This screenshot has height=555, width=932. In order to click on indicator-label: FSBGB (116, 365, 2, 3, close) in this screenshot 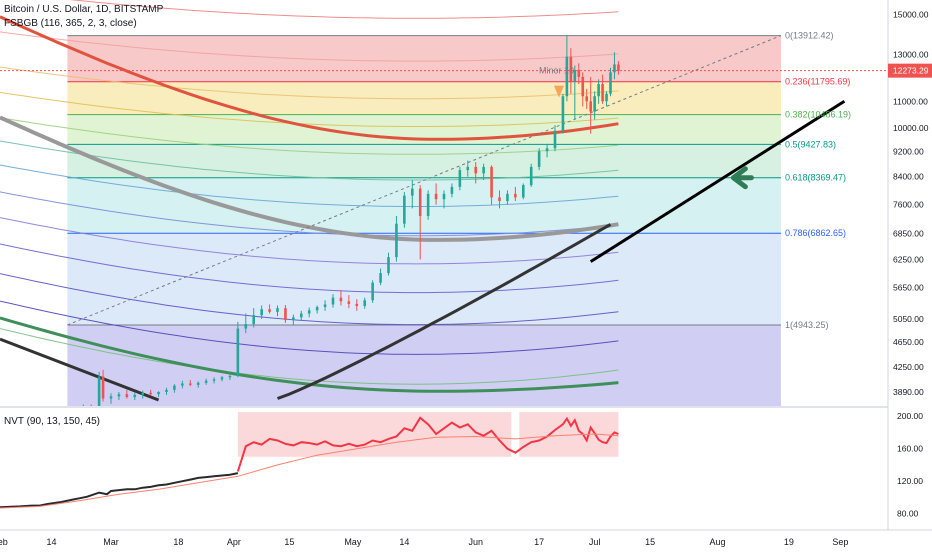, I will do `click(70, 23)`.